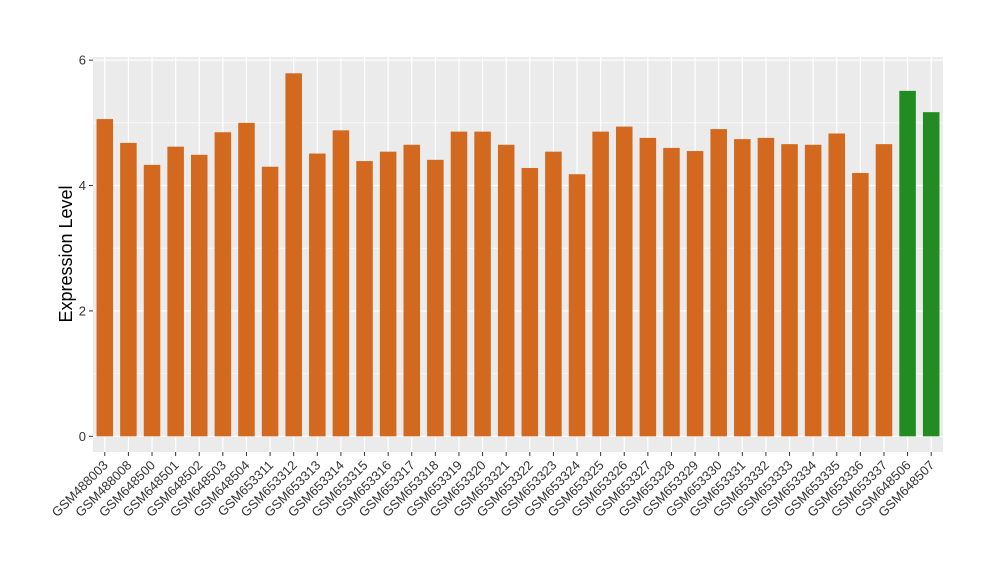 This screenshot has height=580, width=1000. Describe the element at coordinates (435, 298) in the screenshot. I see `bar-GSM653318` at that location.